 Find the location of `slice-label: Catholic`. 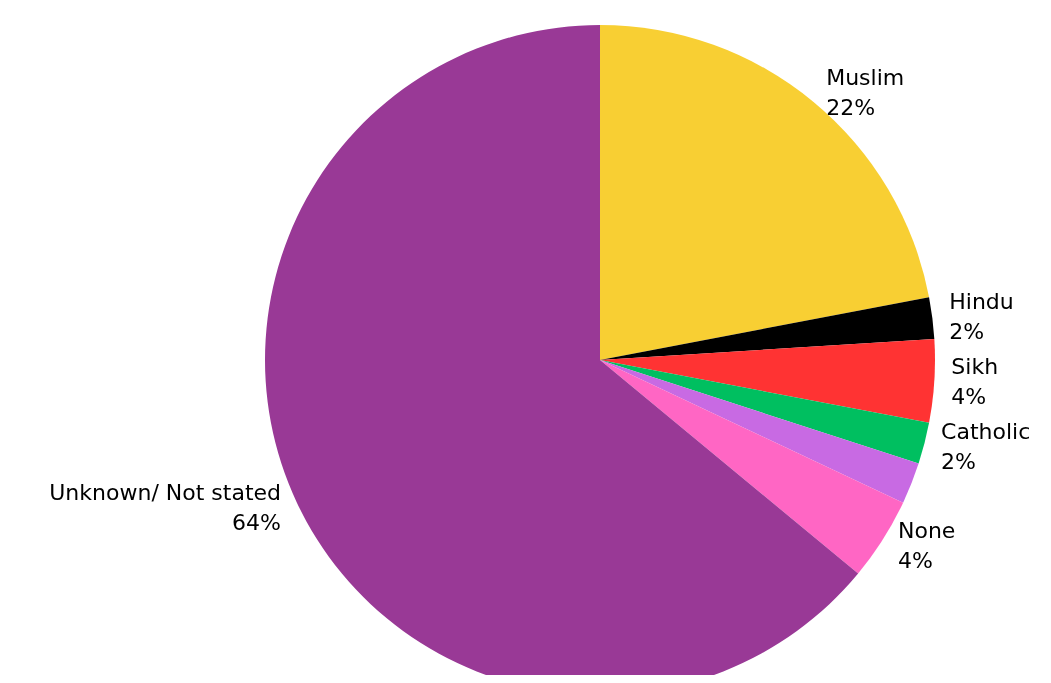

slice-label: Catholic is located at coordinates (986, 431).